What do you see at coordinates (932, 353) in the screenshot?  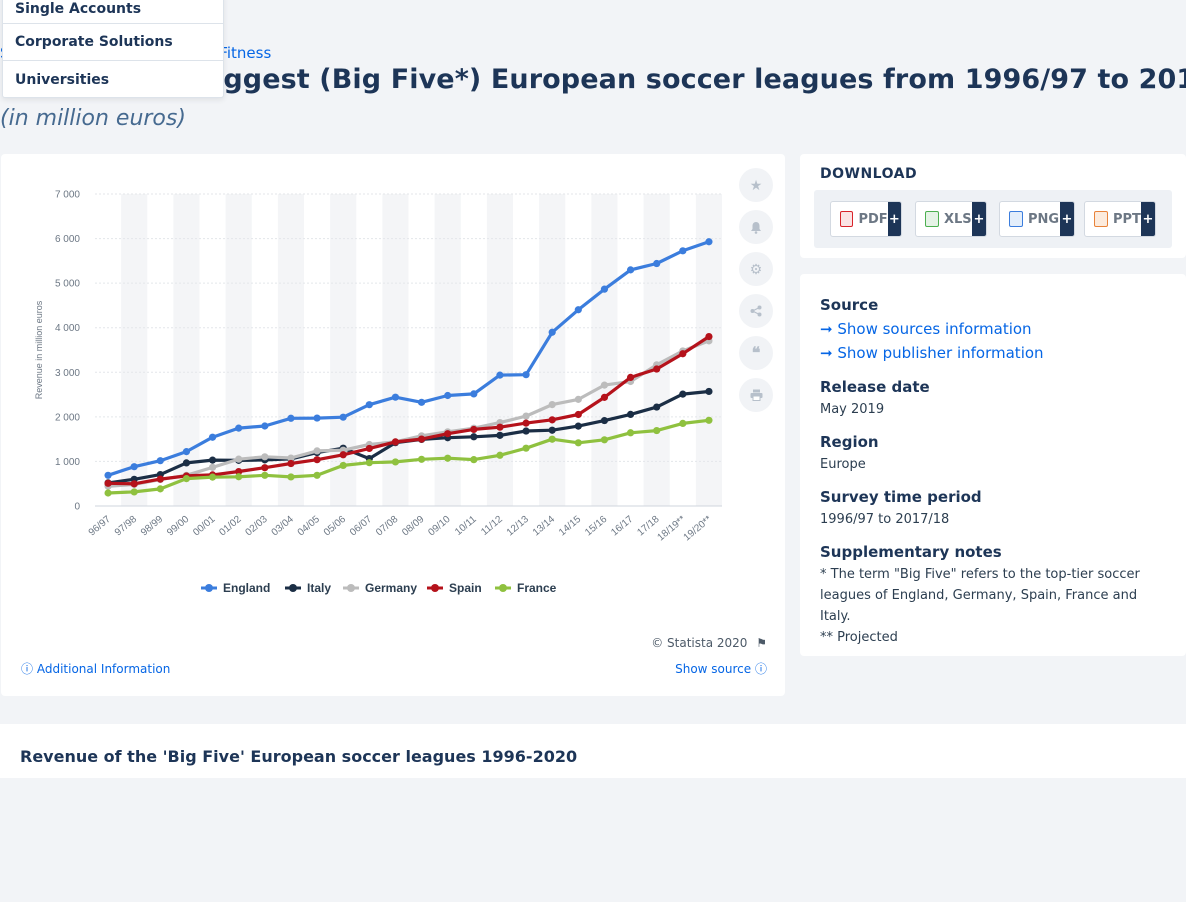 I see `show-publisher-link: ➞ Show publisher information` at bounding box center [932, 353].